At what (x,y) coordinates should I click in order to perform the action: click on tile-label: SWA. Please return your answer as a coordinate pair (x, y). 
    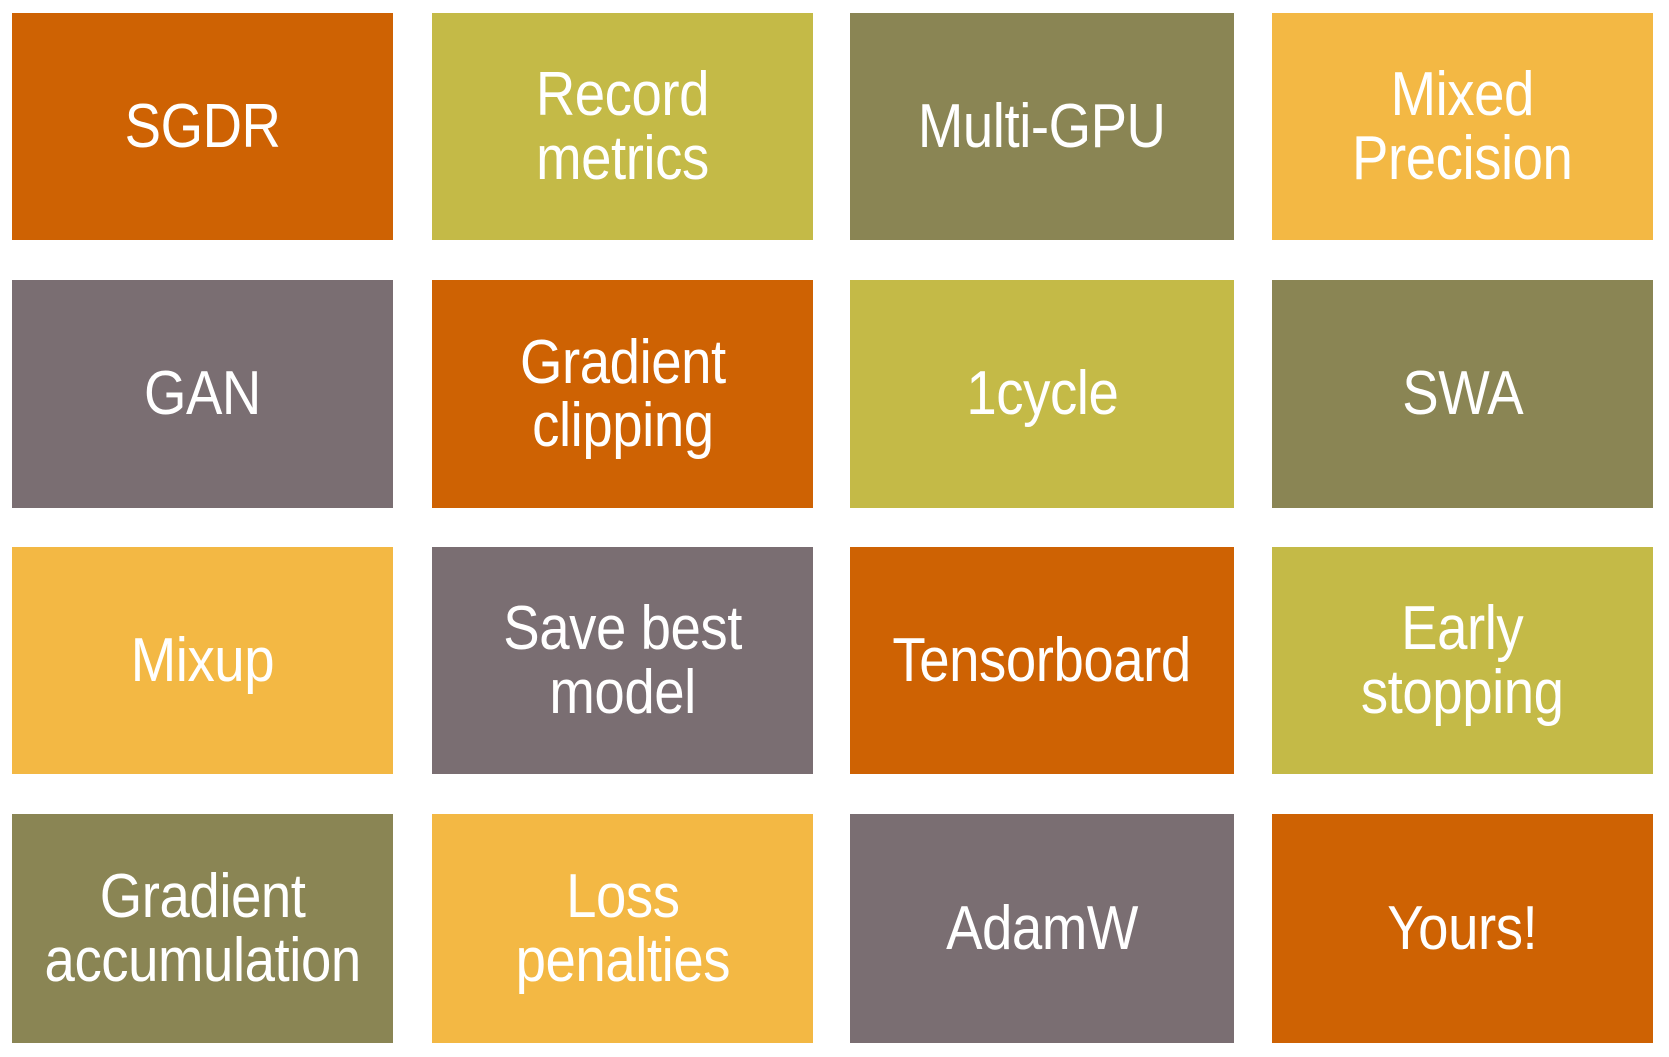
    Looking at the image, I should click on (1462, 394).